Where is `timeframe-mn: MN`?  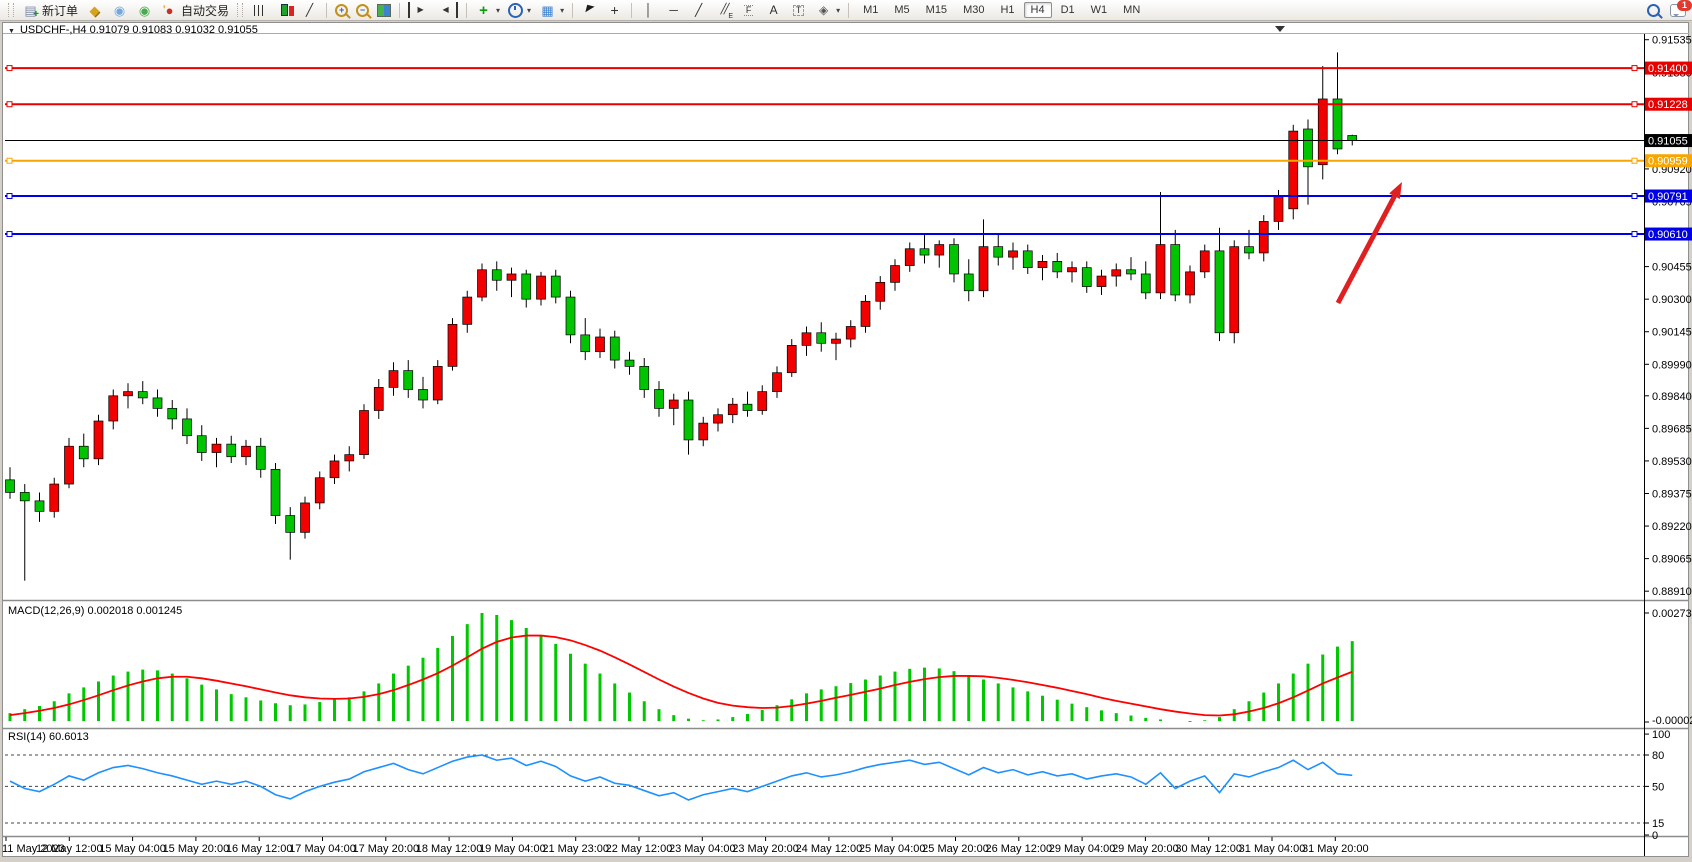 timeframe-mn: MN is located at coordinates (1132, 10).